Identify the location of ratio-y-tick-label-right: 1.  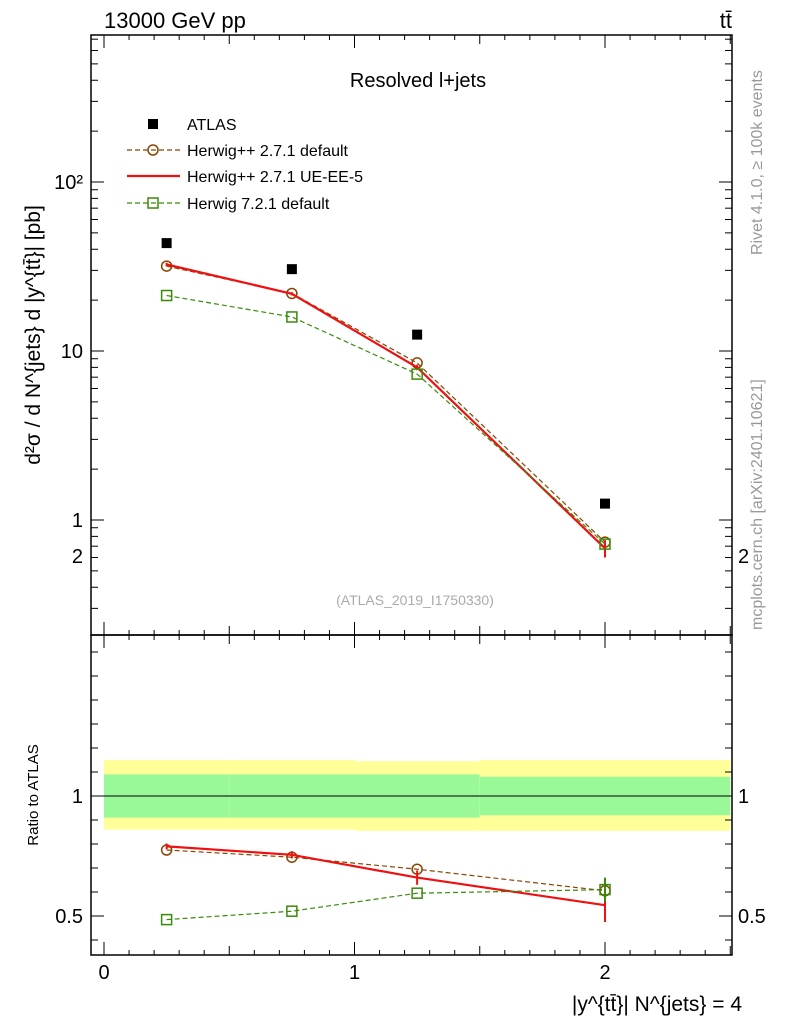
(743, 797).